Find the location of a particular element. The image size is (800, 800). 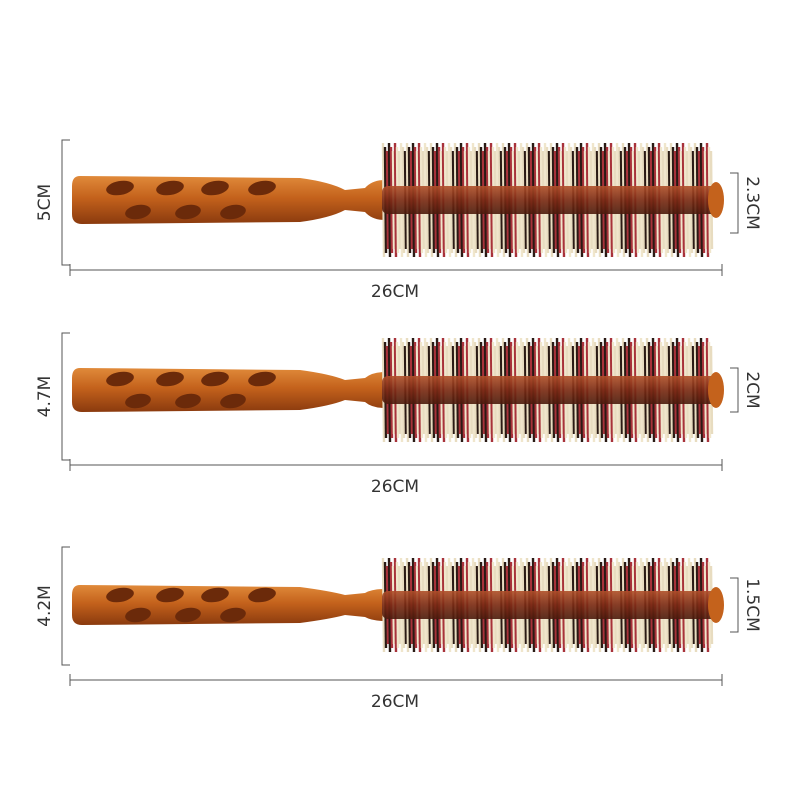

height-label: 4.7M is located at coordinates (45, 397).